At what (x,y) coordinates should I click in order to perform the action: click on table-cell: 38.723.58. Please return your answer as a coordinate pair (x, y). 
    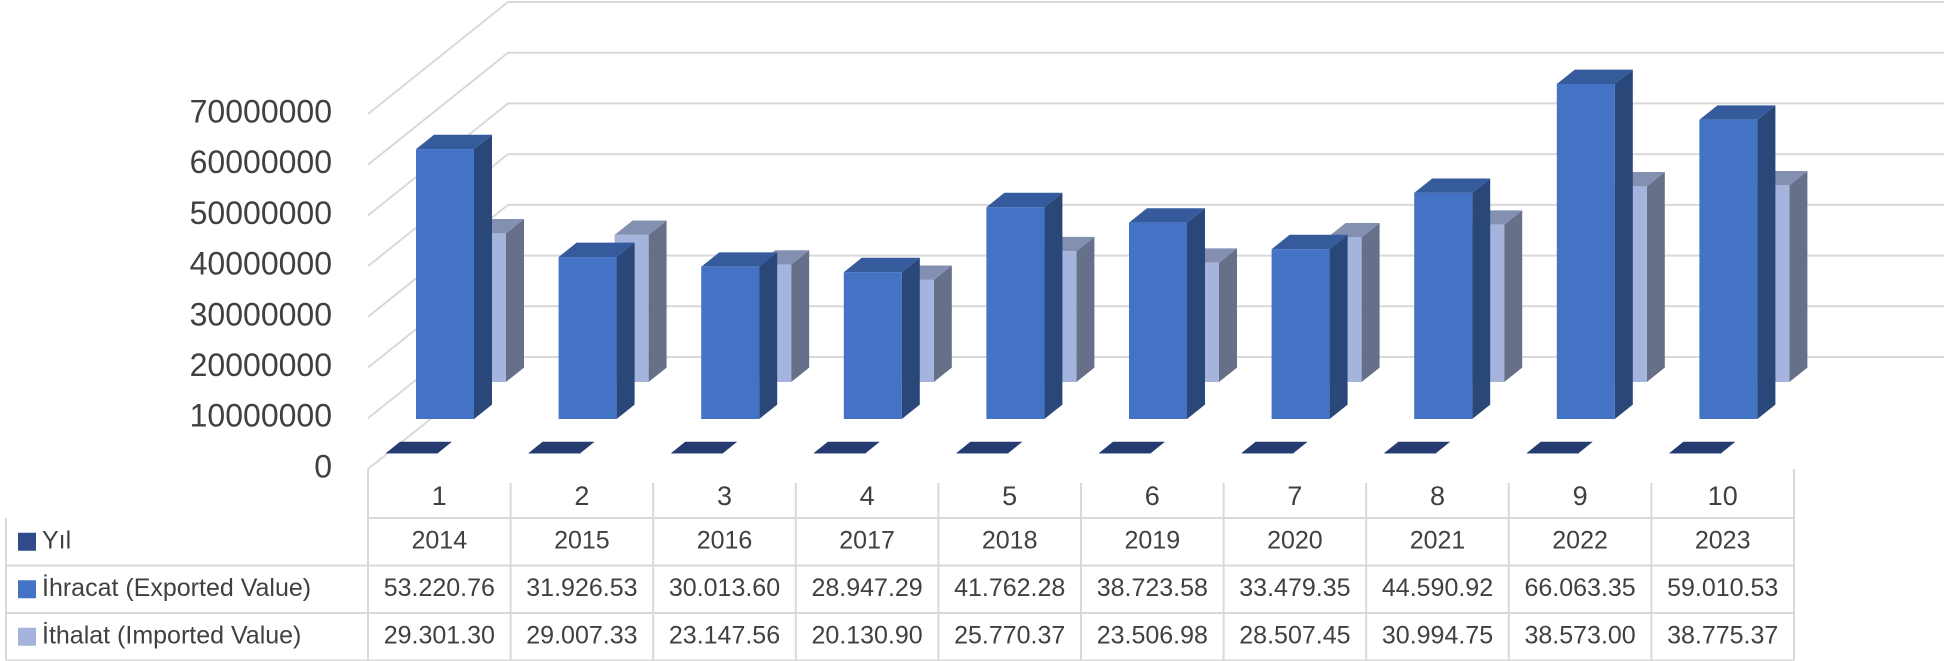
    Looking at the image, I should click on (1152, 588).